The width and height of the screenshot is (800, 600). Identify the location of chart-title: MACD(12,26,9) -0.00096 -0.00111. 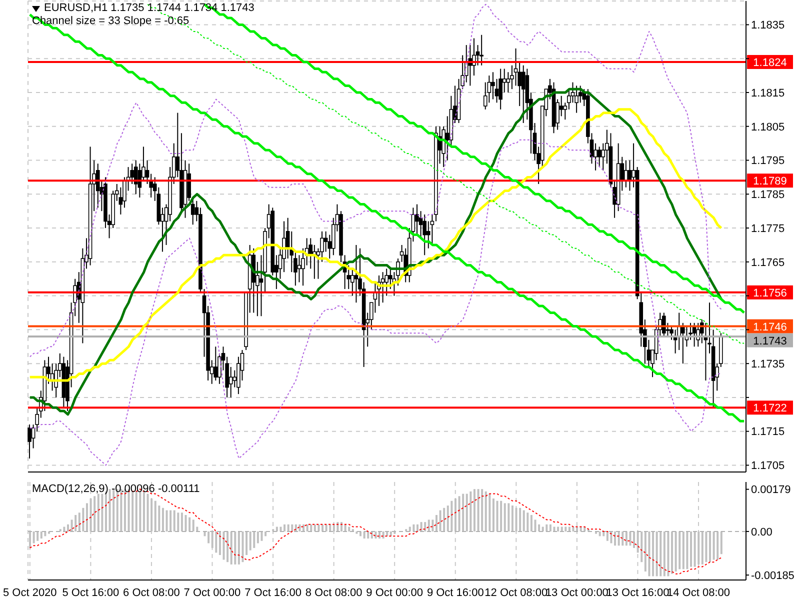
(116, 489).